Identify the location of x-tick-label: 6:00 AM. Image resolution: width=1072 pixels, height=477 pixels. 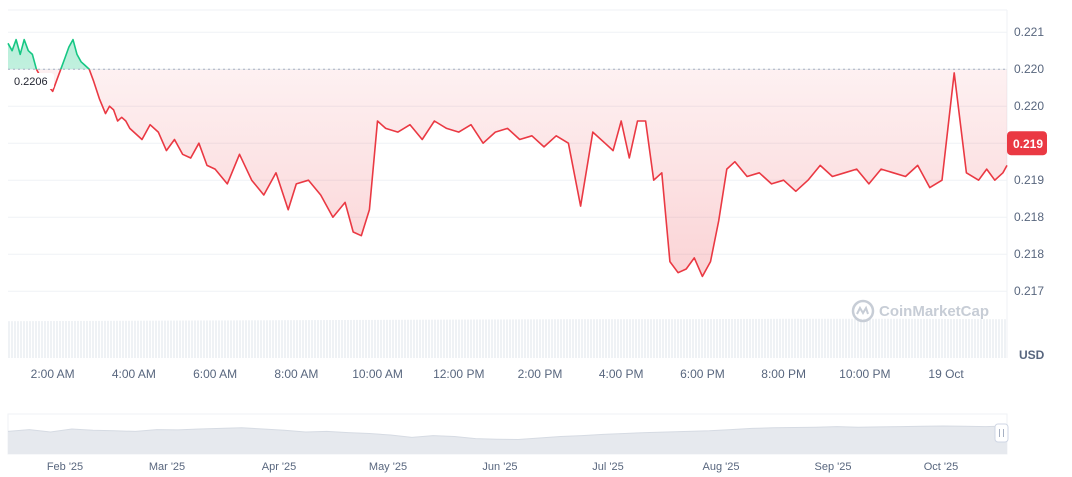
(215, 374).